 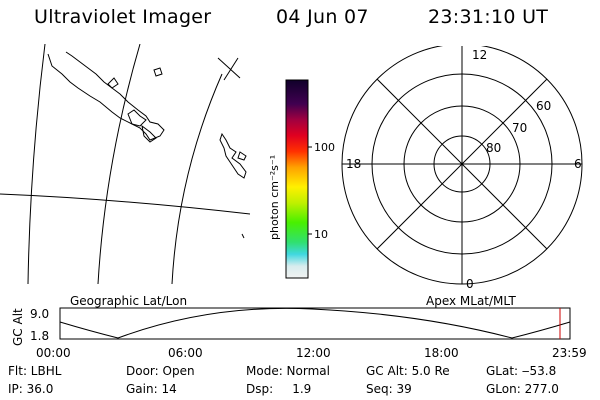 What do you see at coordinates (479, 55) in the screenshot?
I see `mlt-label-12: 12` at bounding box center [479, 55].